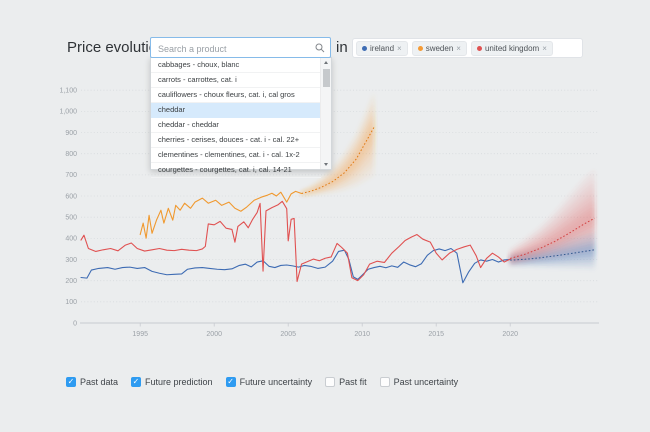 The image size is (650, 432). I want to click on search-icon, so click(320, 48).